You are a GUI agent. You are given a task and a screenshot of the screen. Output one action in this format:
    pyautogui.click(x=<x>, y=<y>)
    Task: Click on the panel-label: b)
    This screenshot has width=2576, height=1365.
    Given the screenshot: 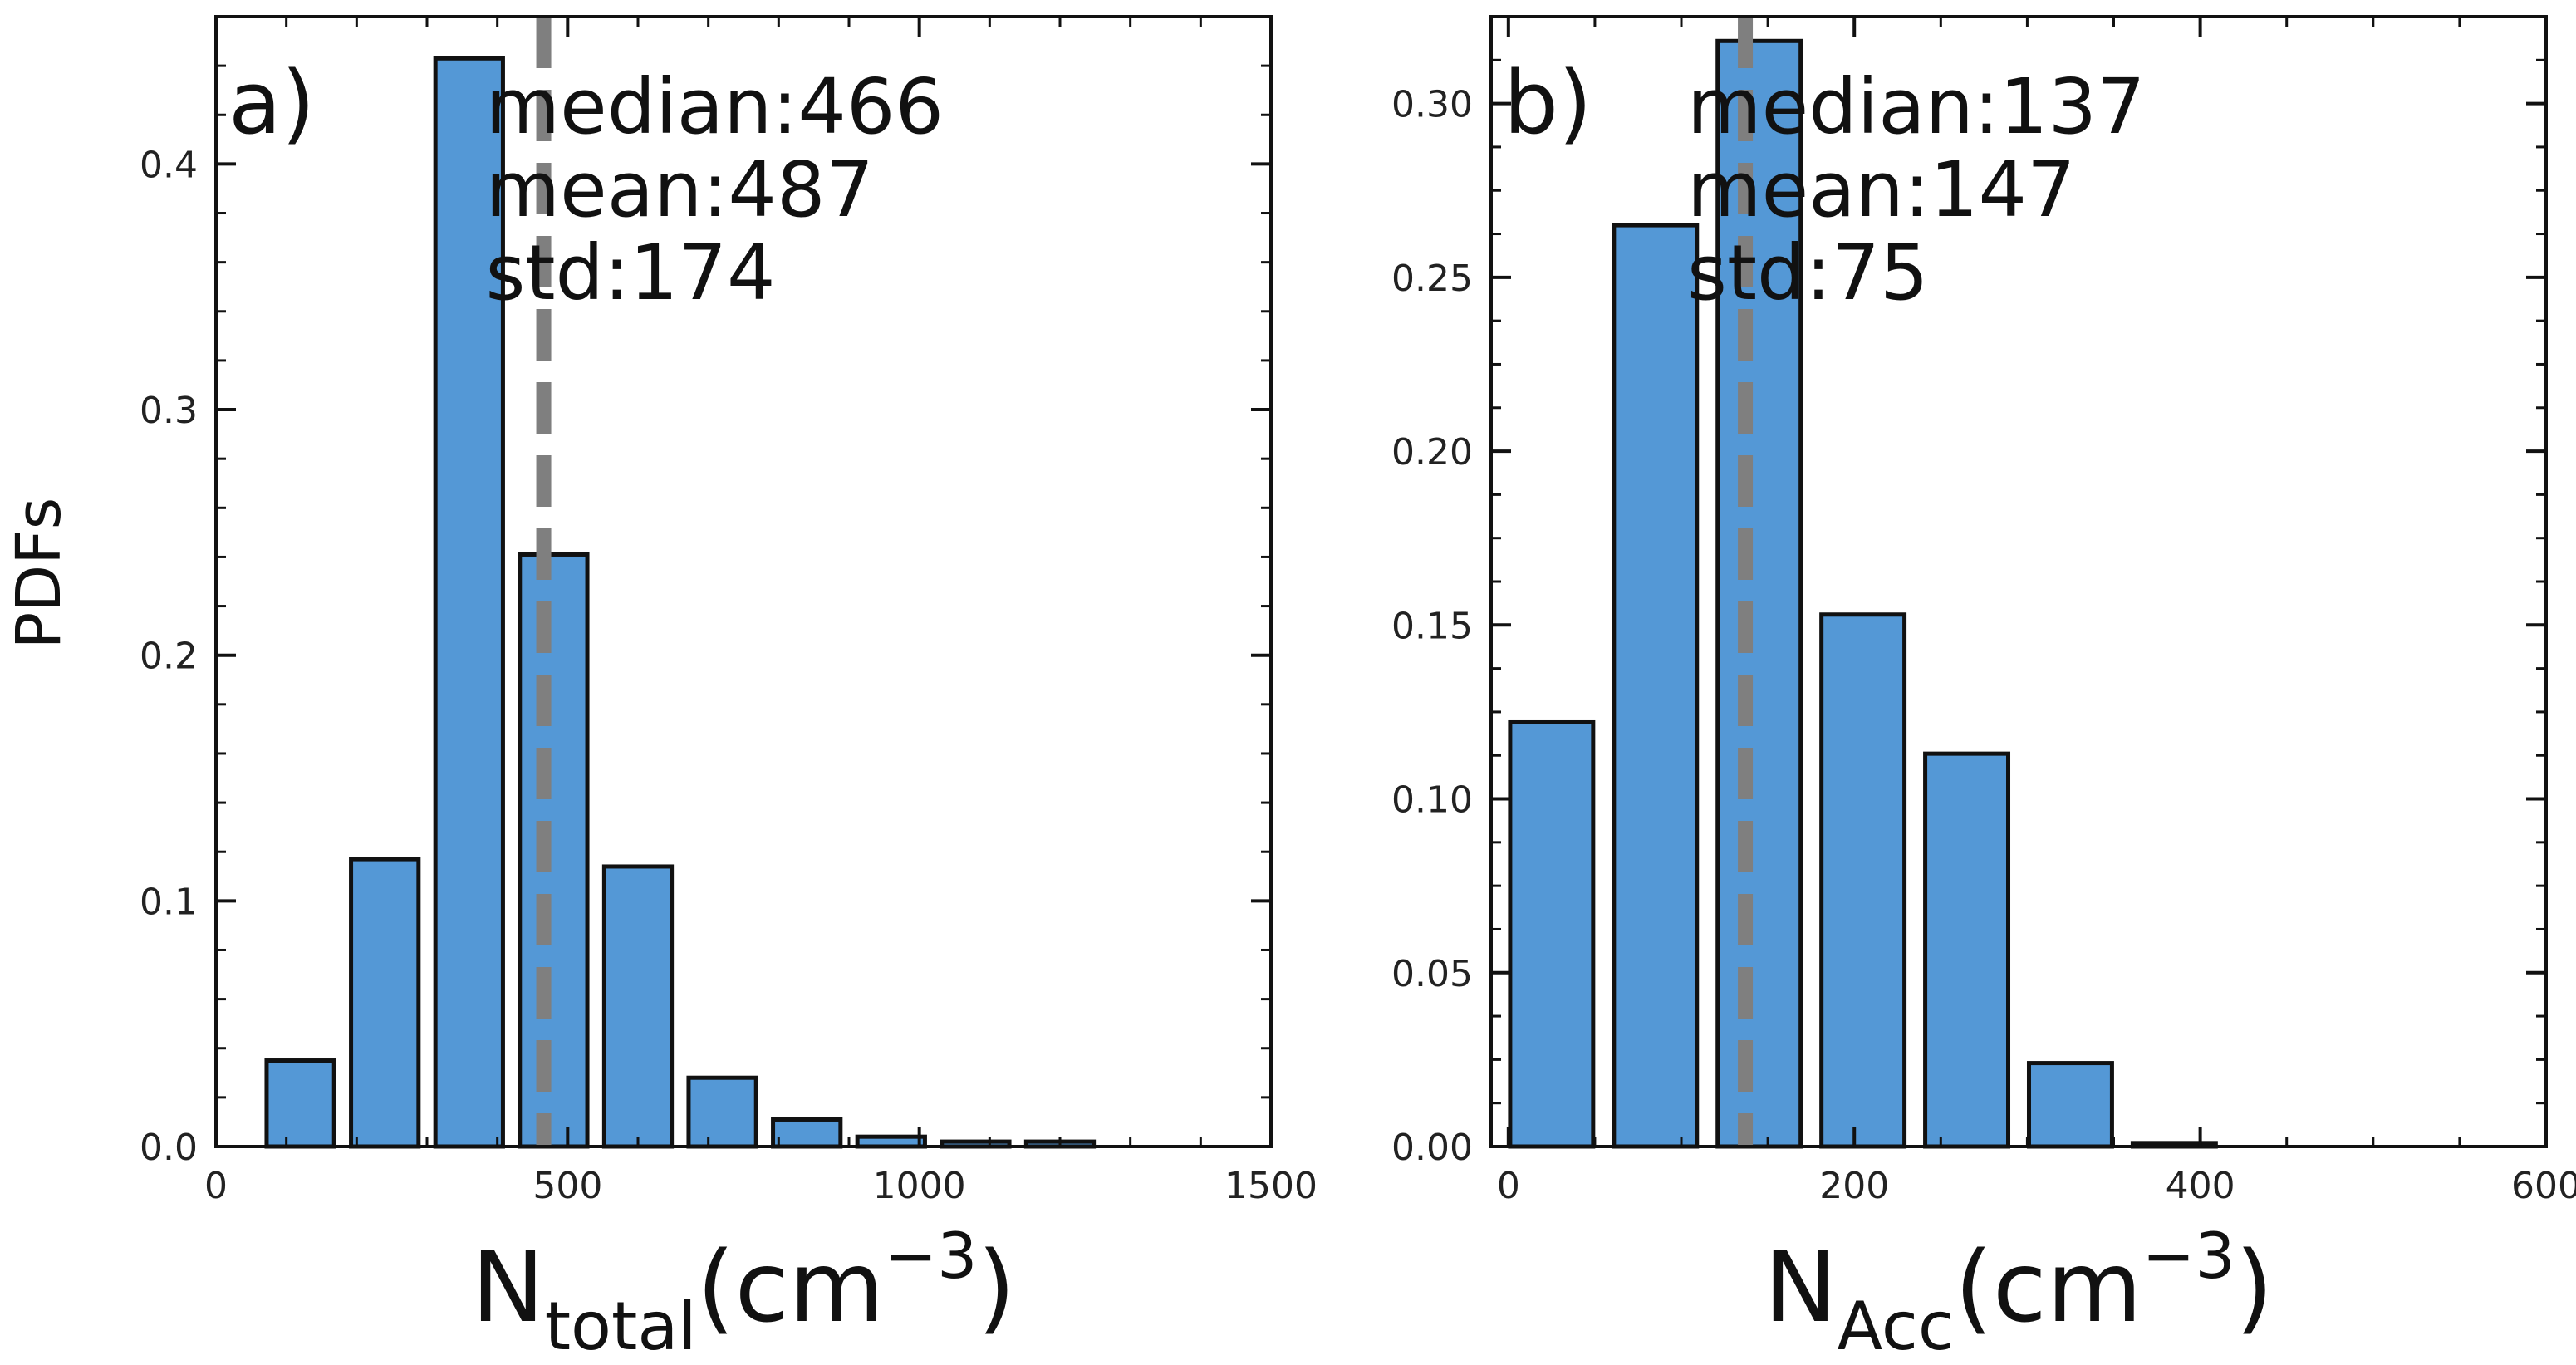 What is the action you would take?
    pyautogui.click(x=1548, y=103)
    